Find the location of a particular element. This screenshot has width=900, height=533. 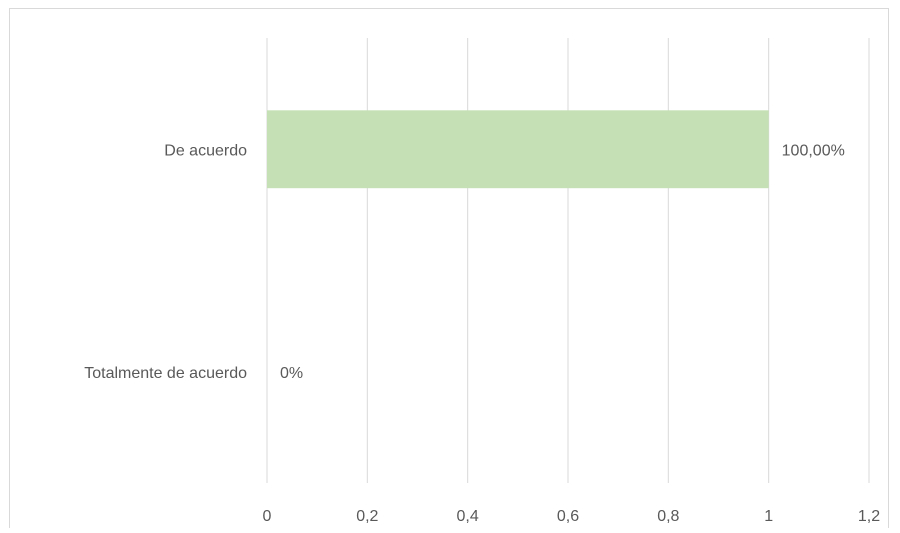

x-tick-label: 0,8 is located at coordinates (668, 516).